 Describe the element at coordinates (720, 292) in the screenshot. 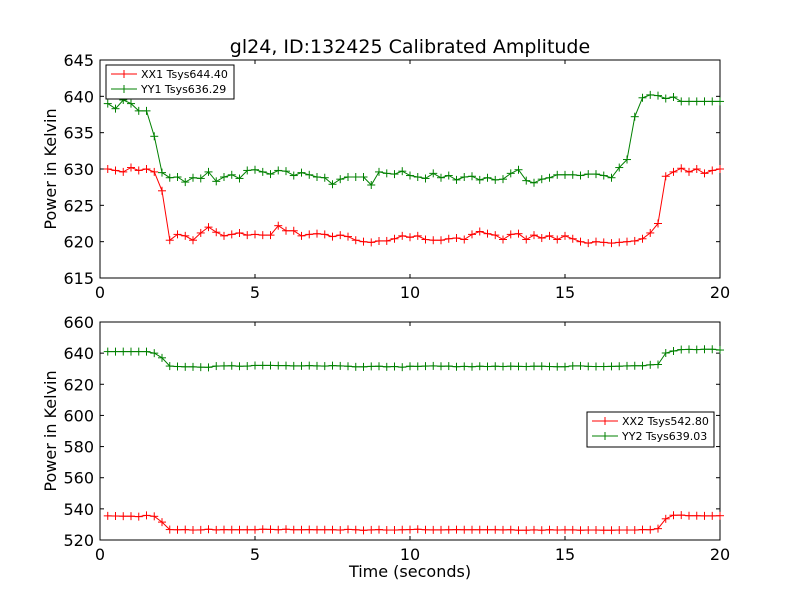

I see `x-tick-label: 20` at that location.